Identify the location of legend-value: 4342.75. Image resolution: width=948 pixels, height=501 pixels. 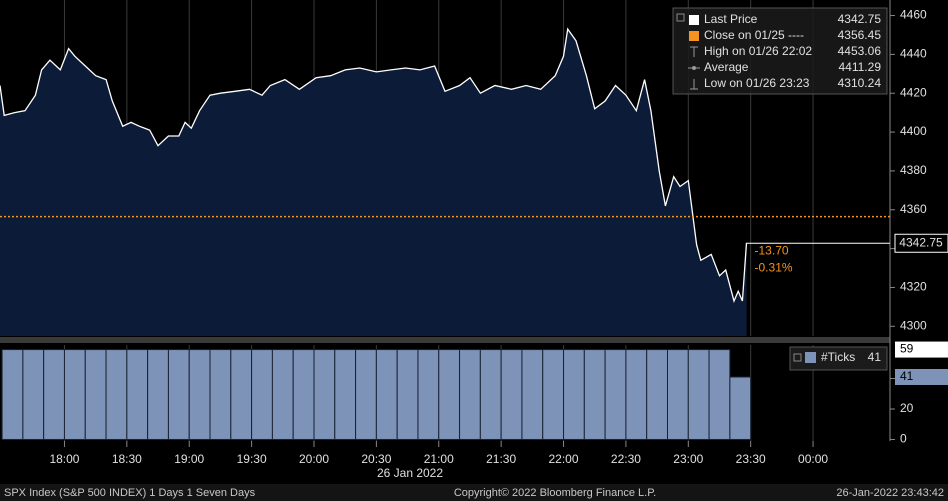
(860, 19).